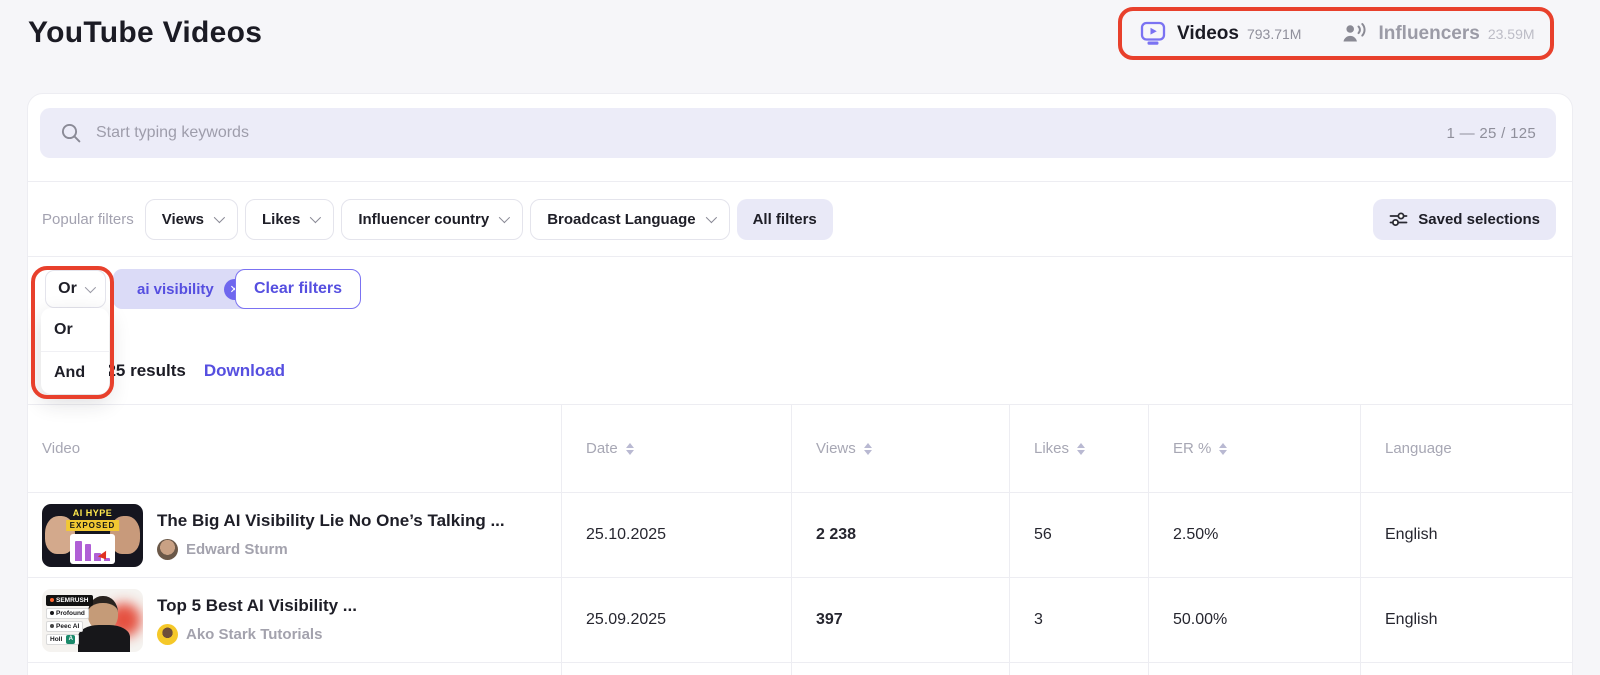 The width and height of the screenshot is (1600, 675). Describe the element at coordinates (254, 635) in the screenshot. I see `channel-name: Ako Stark Tutorials` at that location.